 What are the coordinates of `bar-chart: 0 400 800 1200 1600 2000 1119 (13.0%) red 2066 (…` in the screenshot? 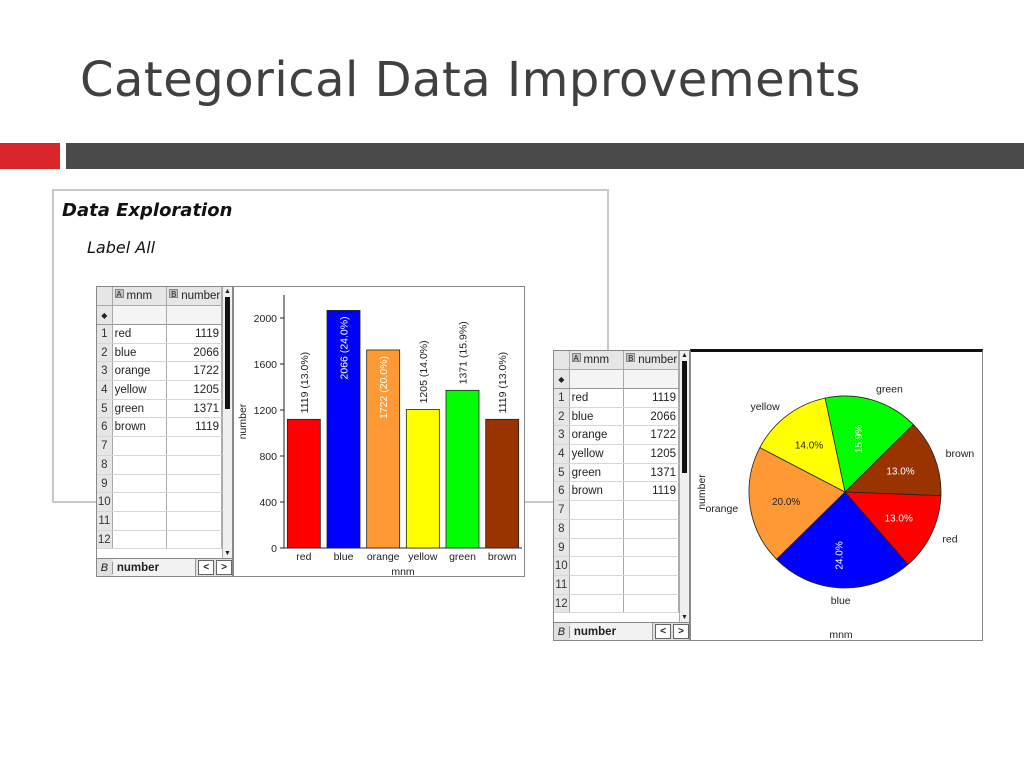 It's located at (380, 432).